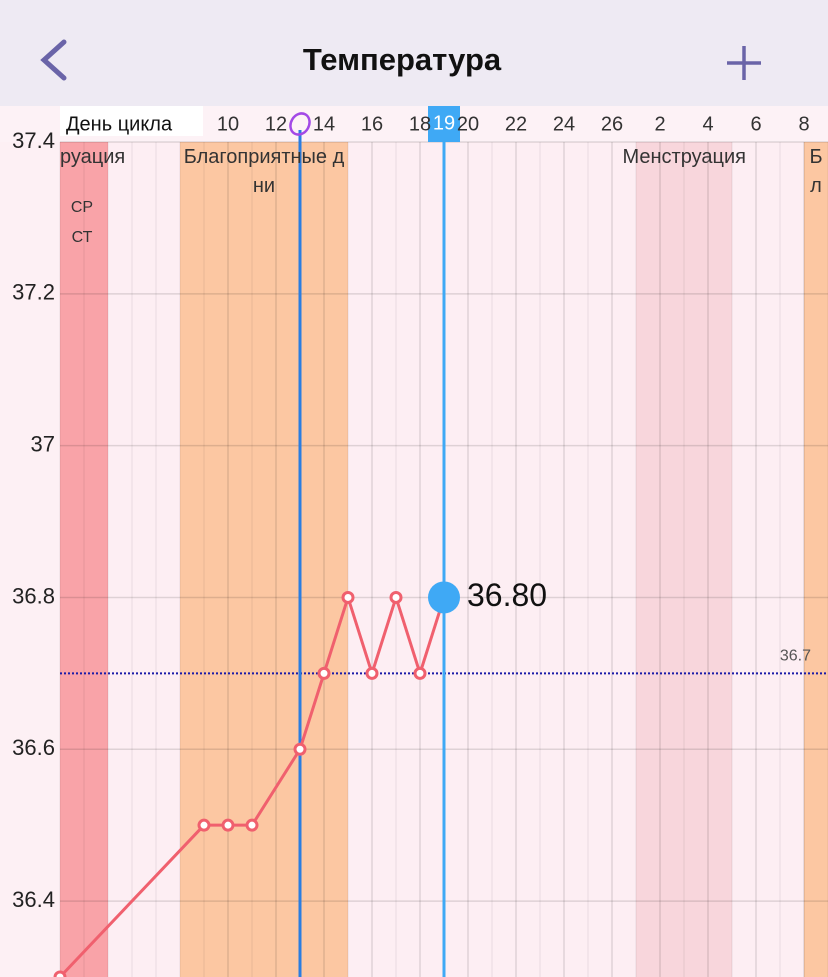  I want to click on selected-day-box, so click(444, 124).